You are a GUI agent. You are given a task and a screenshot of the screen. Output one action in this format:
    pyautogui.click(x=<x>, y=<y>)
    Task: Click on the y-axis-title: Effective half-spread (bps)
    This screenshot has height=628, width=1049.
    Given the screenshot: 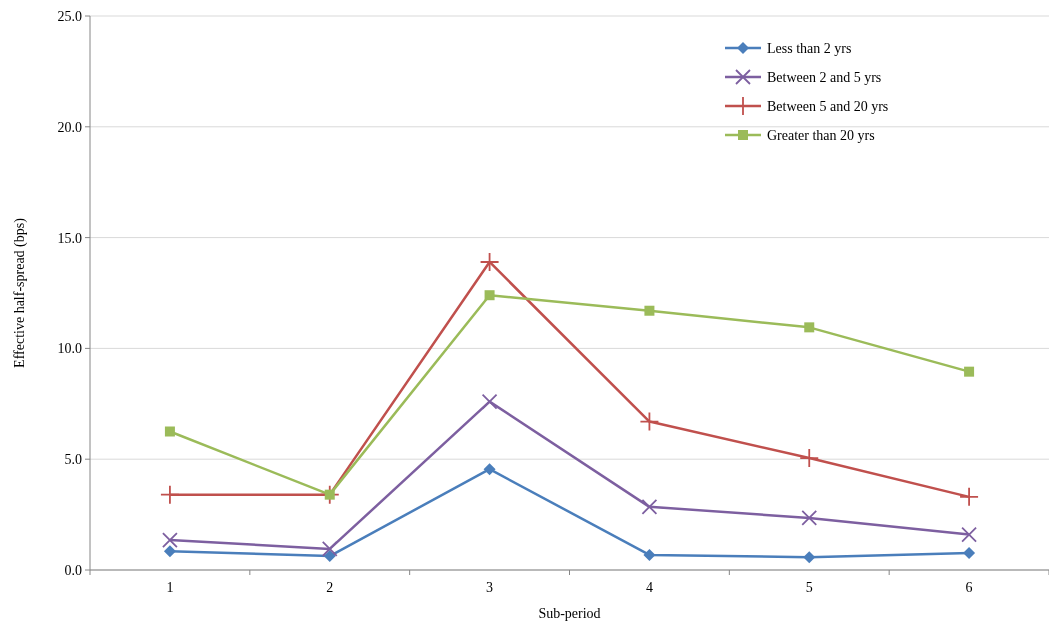 What is the action you would take?
    pyautogui.click(x=20, y=292)
    